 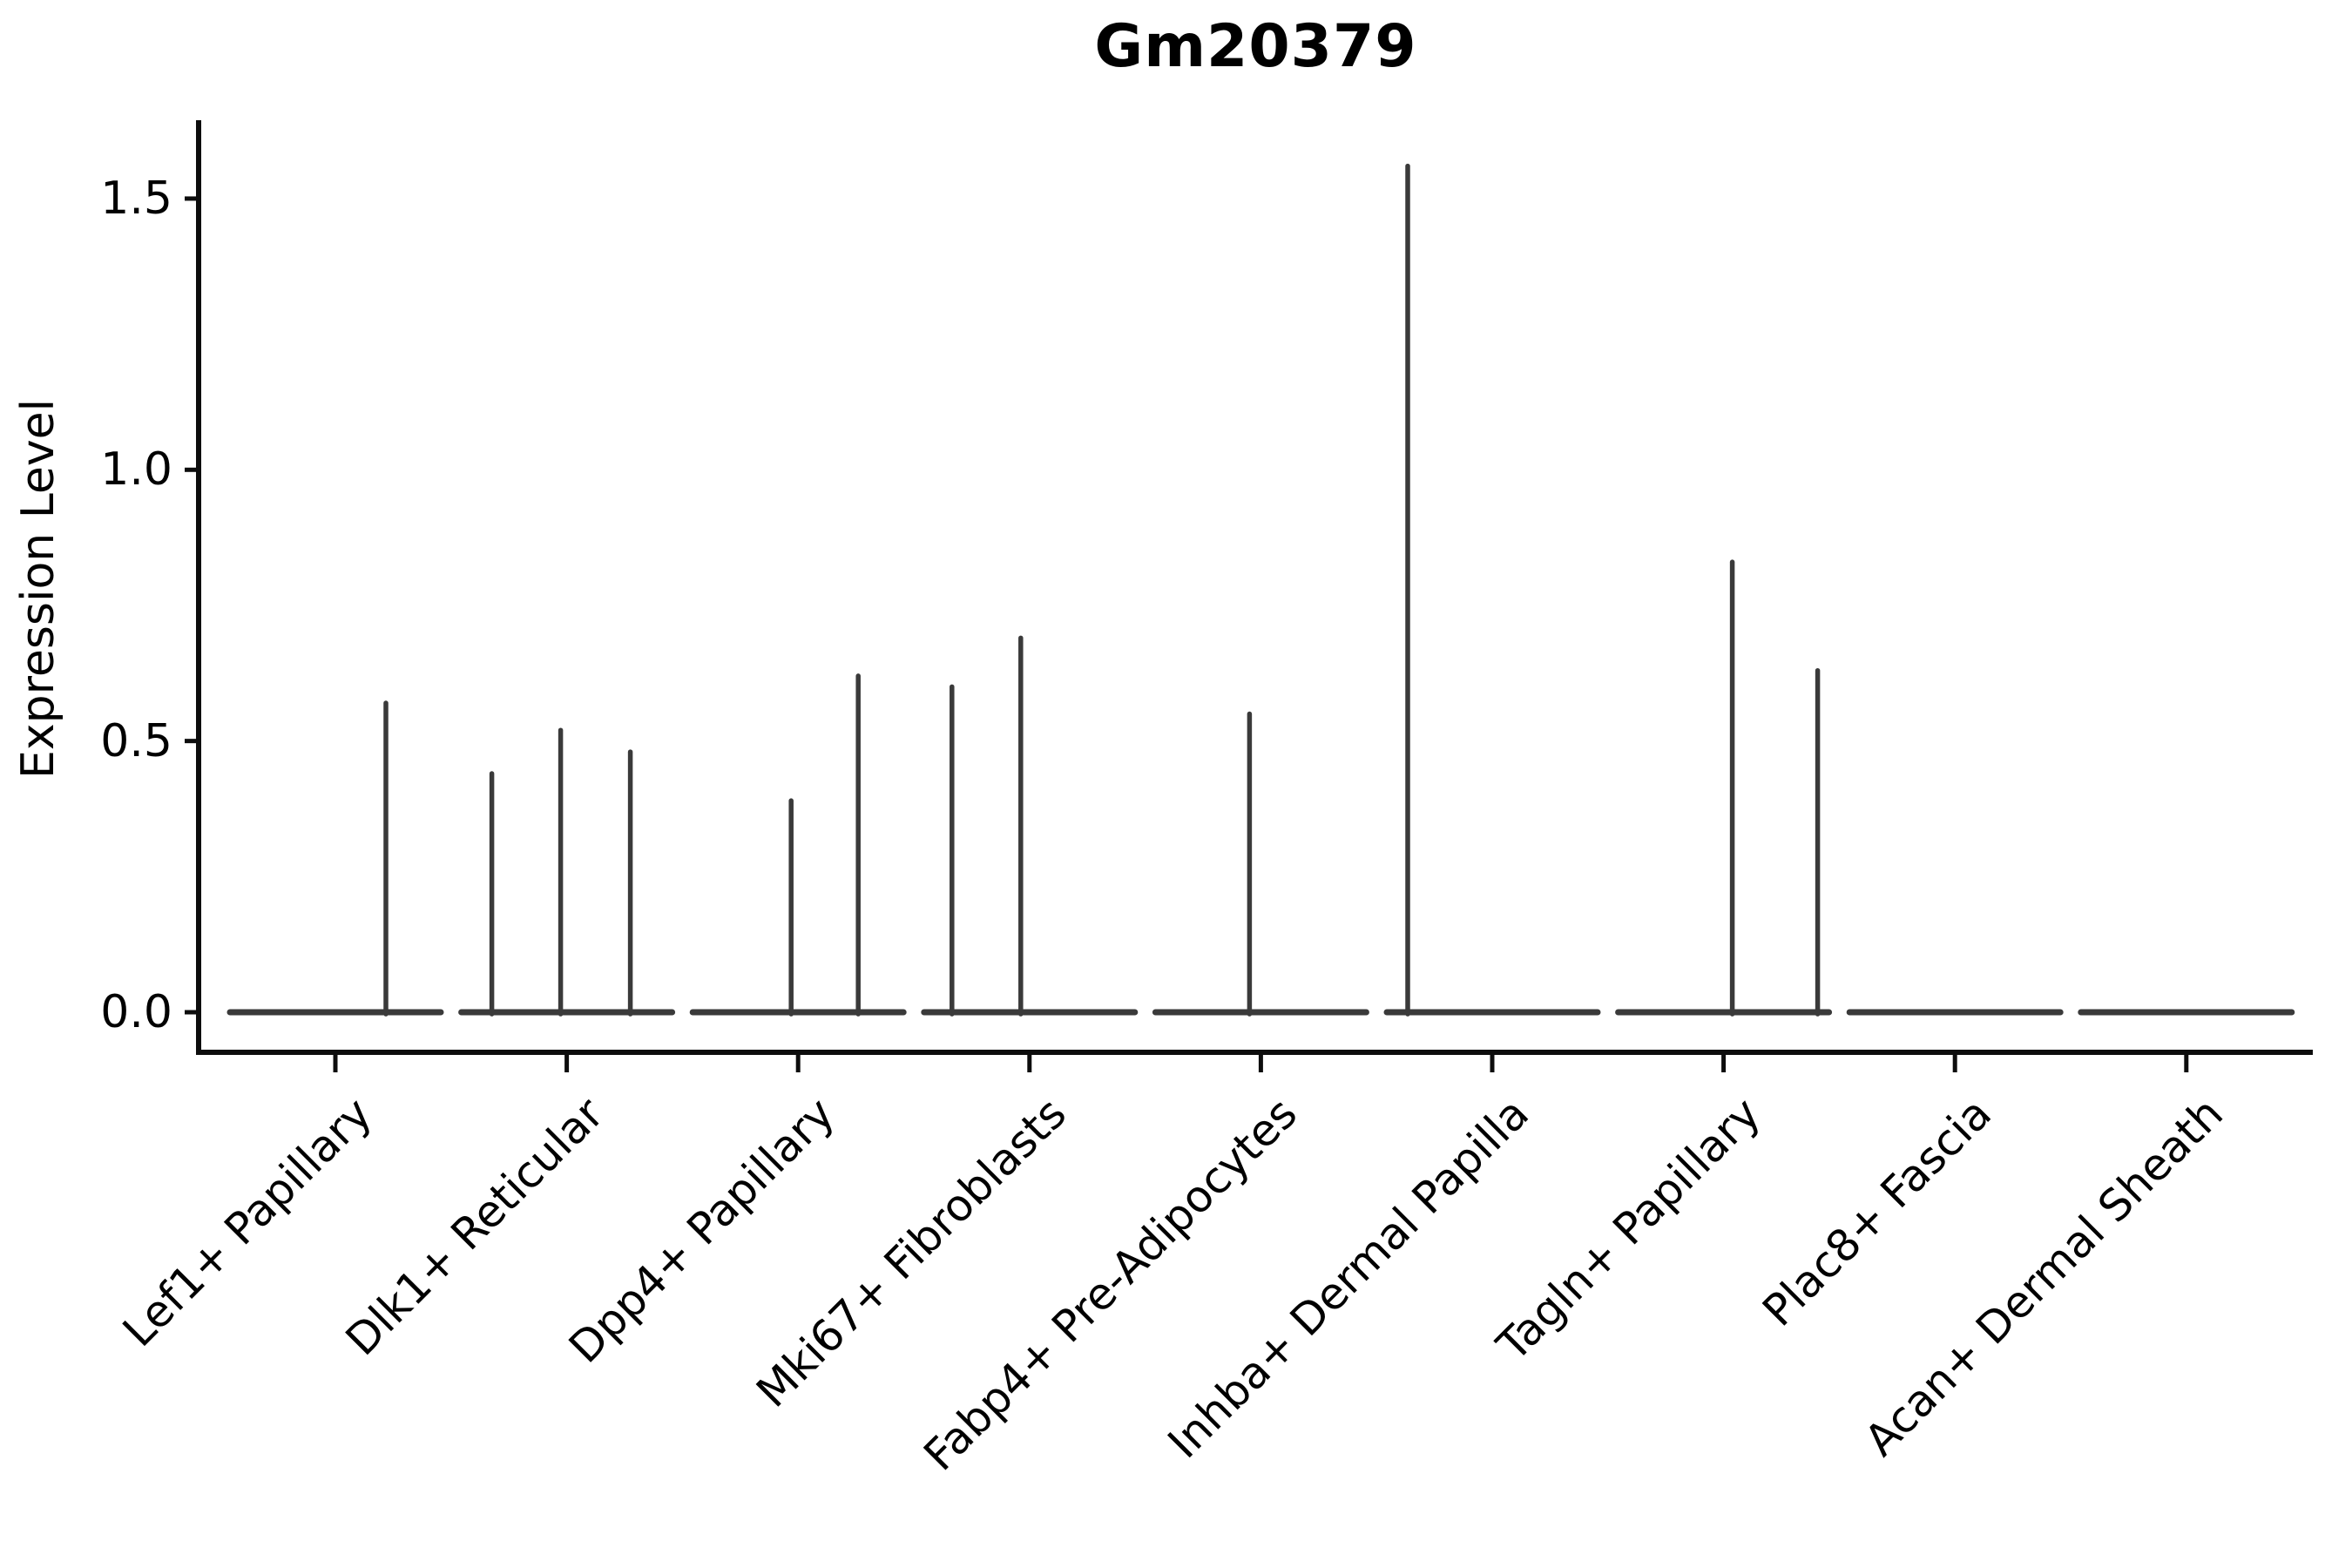 What do you see at coordinates (136, 470) in the screenshot?
I see `y-tick-label: 1.0` at bounding box center [136, 470].